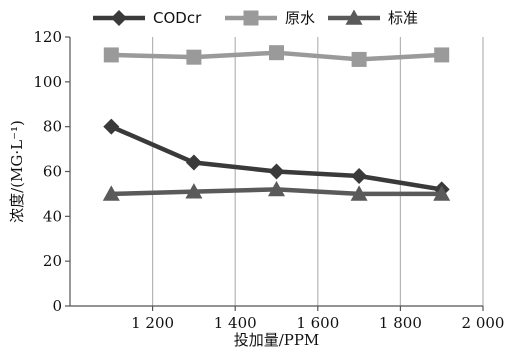  What do you see at coordinates (177, 18) in the screenshot?
I see `legend-label-0: CODcr` at bounding box center [177, 18].